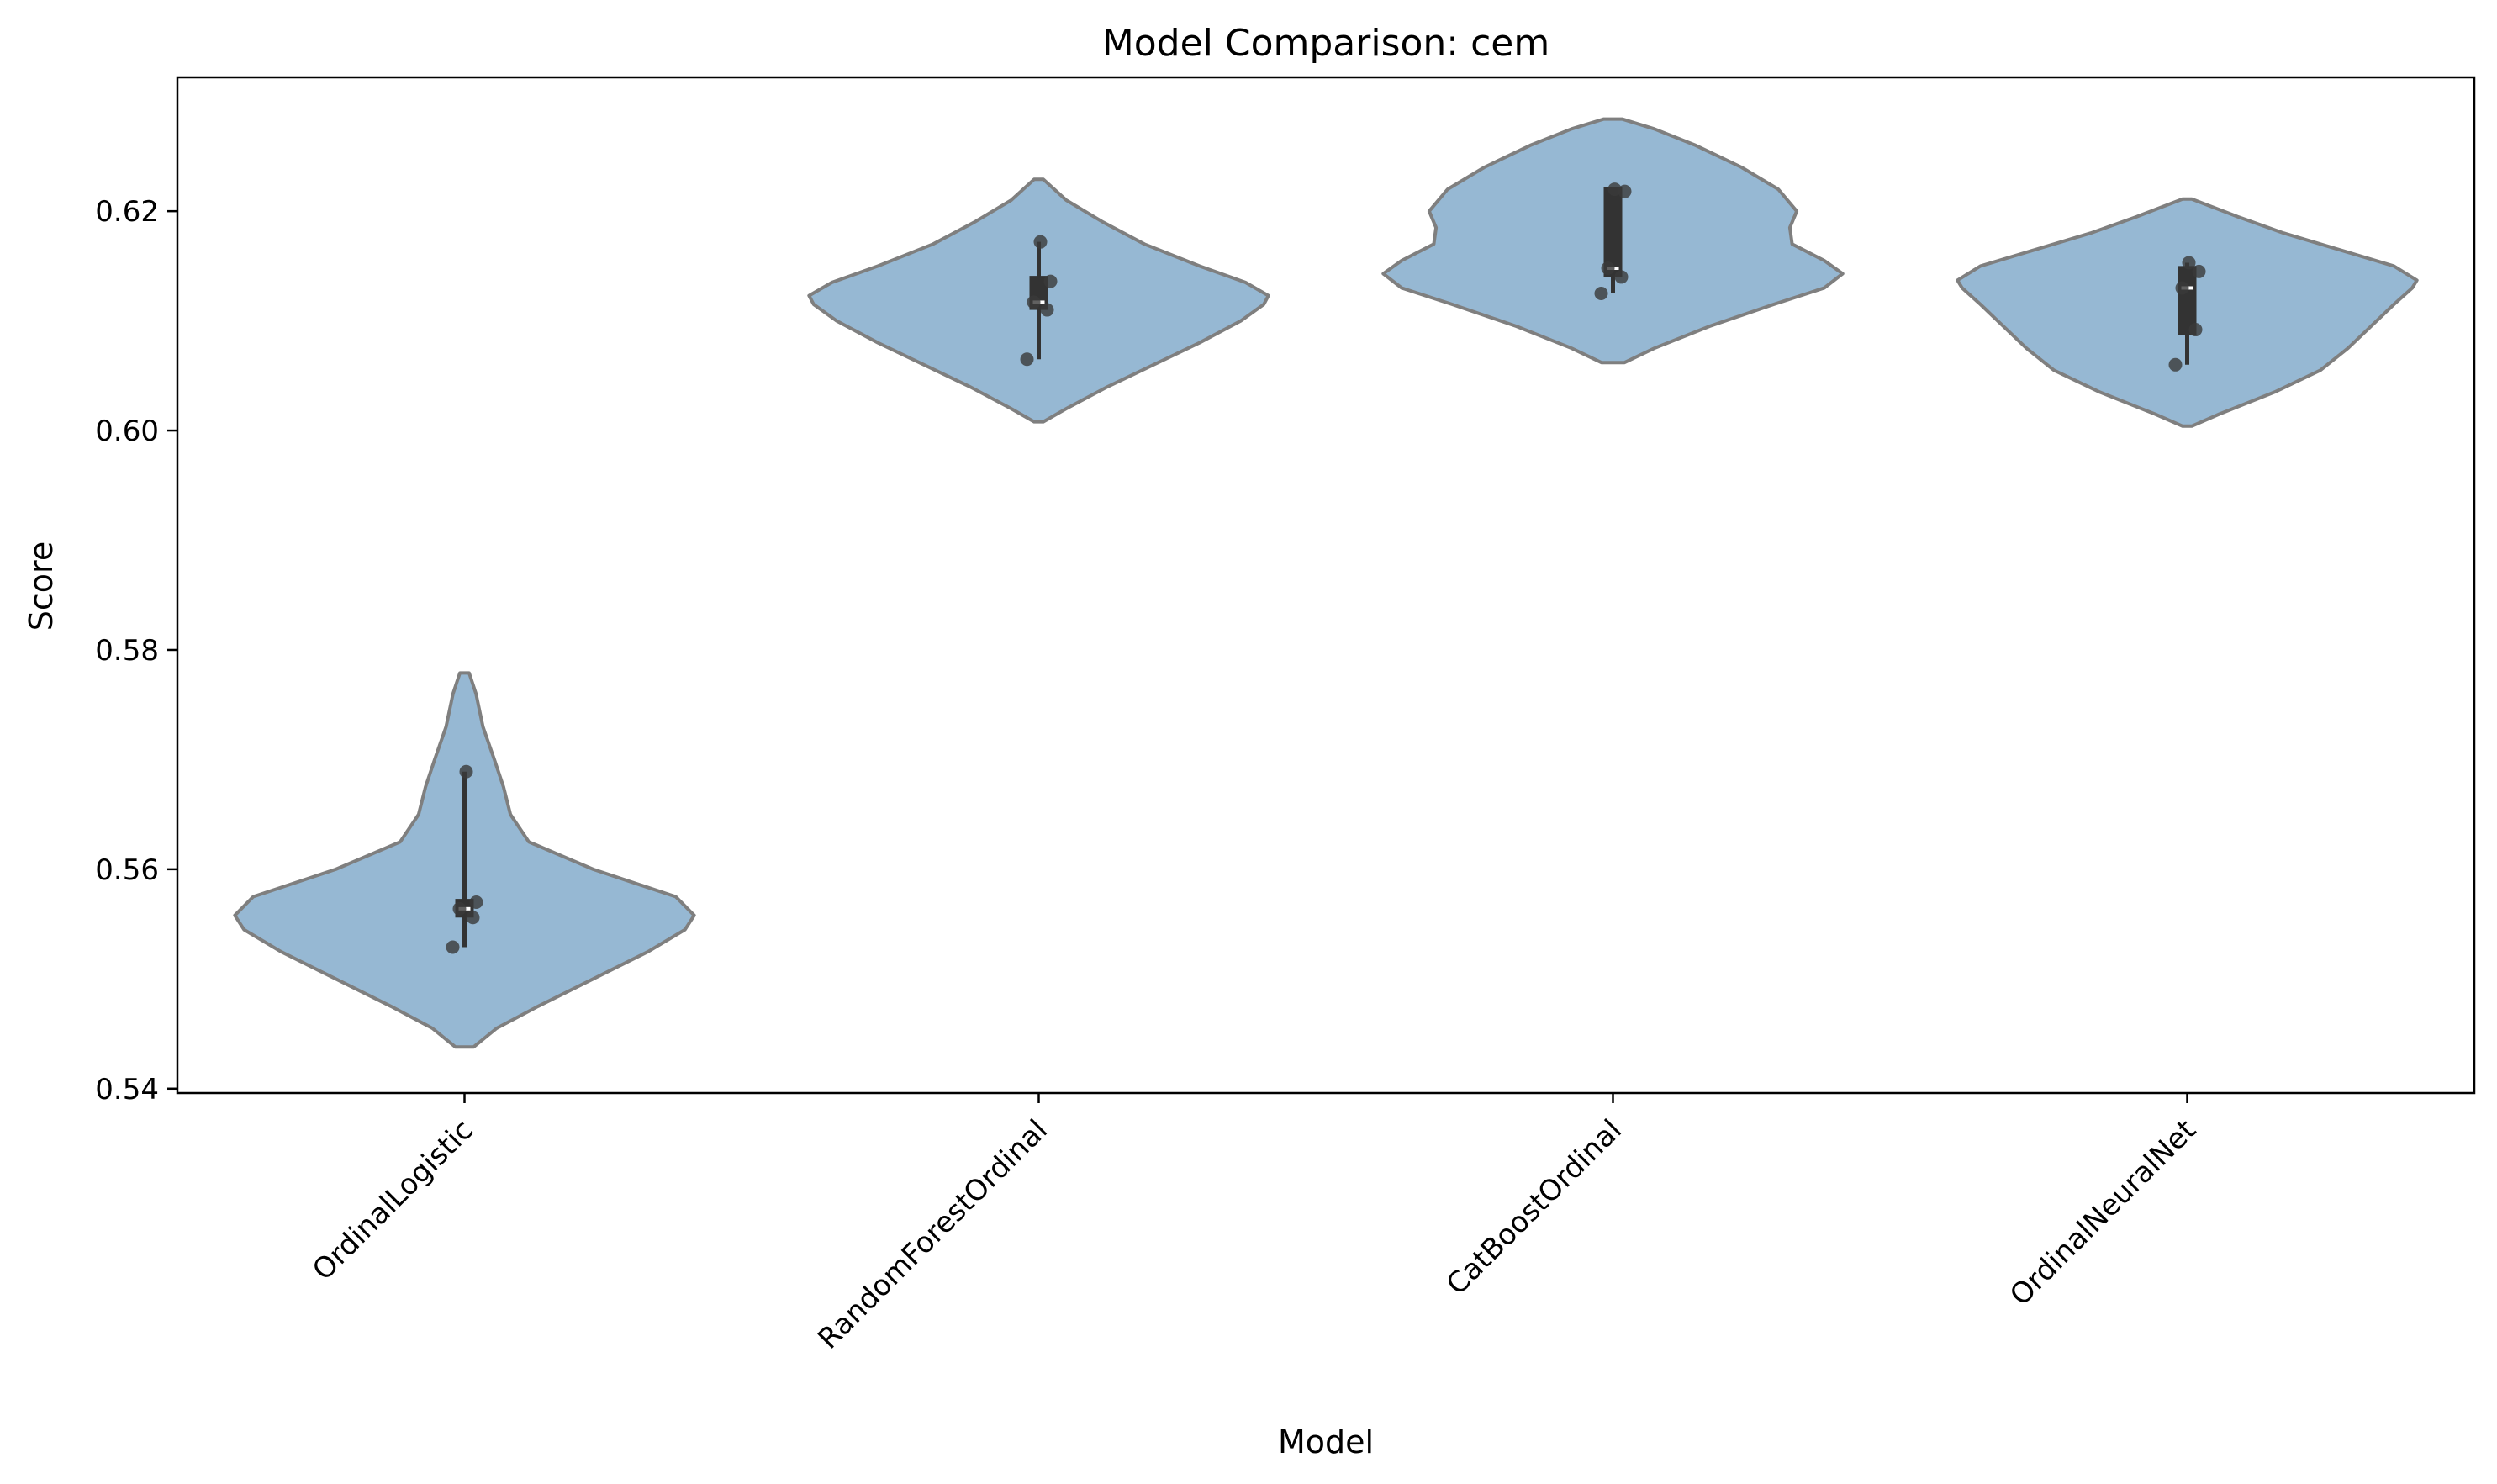 Image resolution: width=2497 pixels, height=1484 pixels. What do you see at coordinates (127, 870) in the screenshot?
I see `y-tick-label: 0.56` at bounding box center [127, 870].